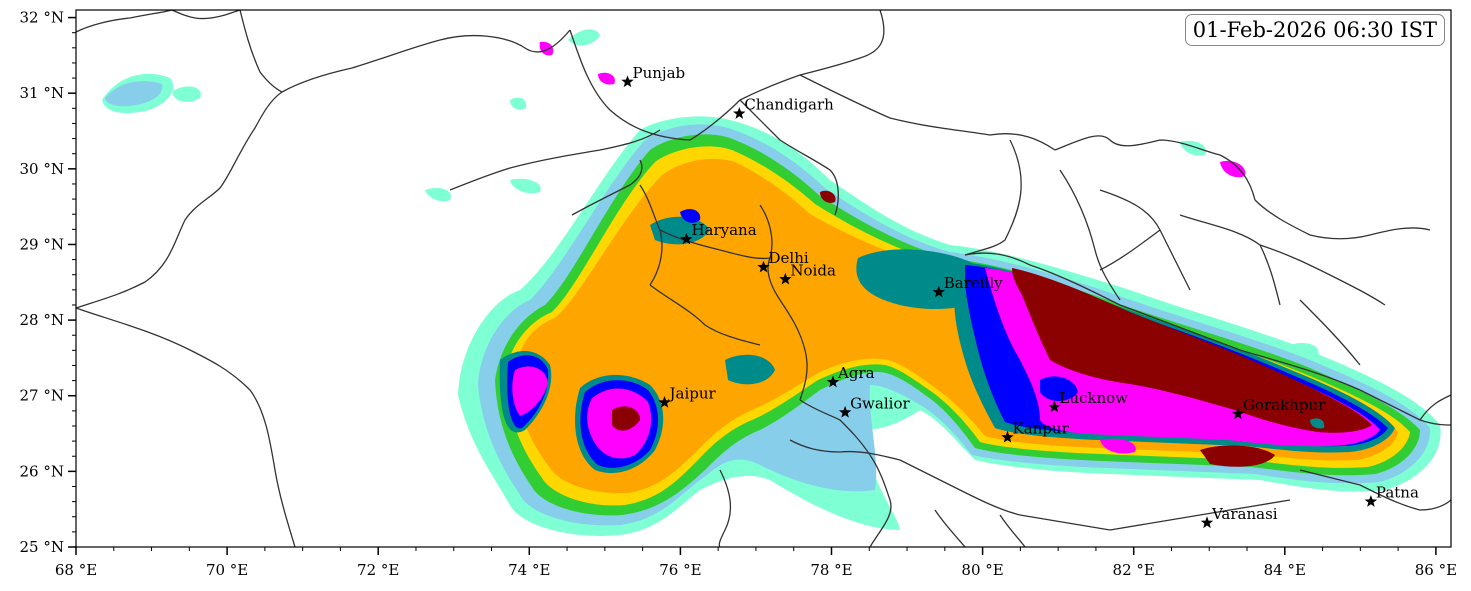  I want to click on x-tick-label: 72 °E, so click(378, 570).